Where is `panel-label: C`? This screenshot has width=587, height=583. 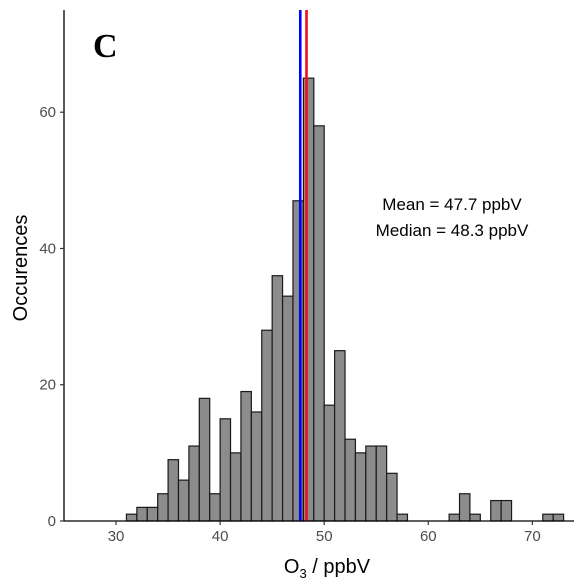
panel-label: C is located at coordinates (105, 46).